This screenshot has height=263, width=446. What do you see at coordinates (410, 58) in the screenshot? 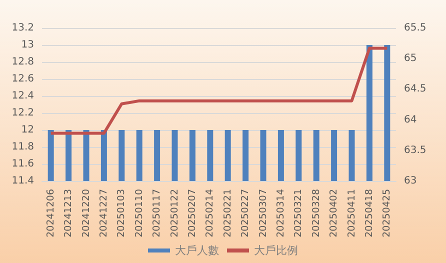
I see `y2-tick-label: 65` at bounding box center [410, 58].